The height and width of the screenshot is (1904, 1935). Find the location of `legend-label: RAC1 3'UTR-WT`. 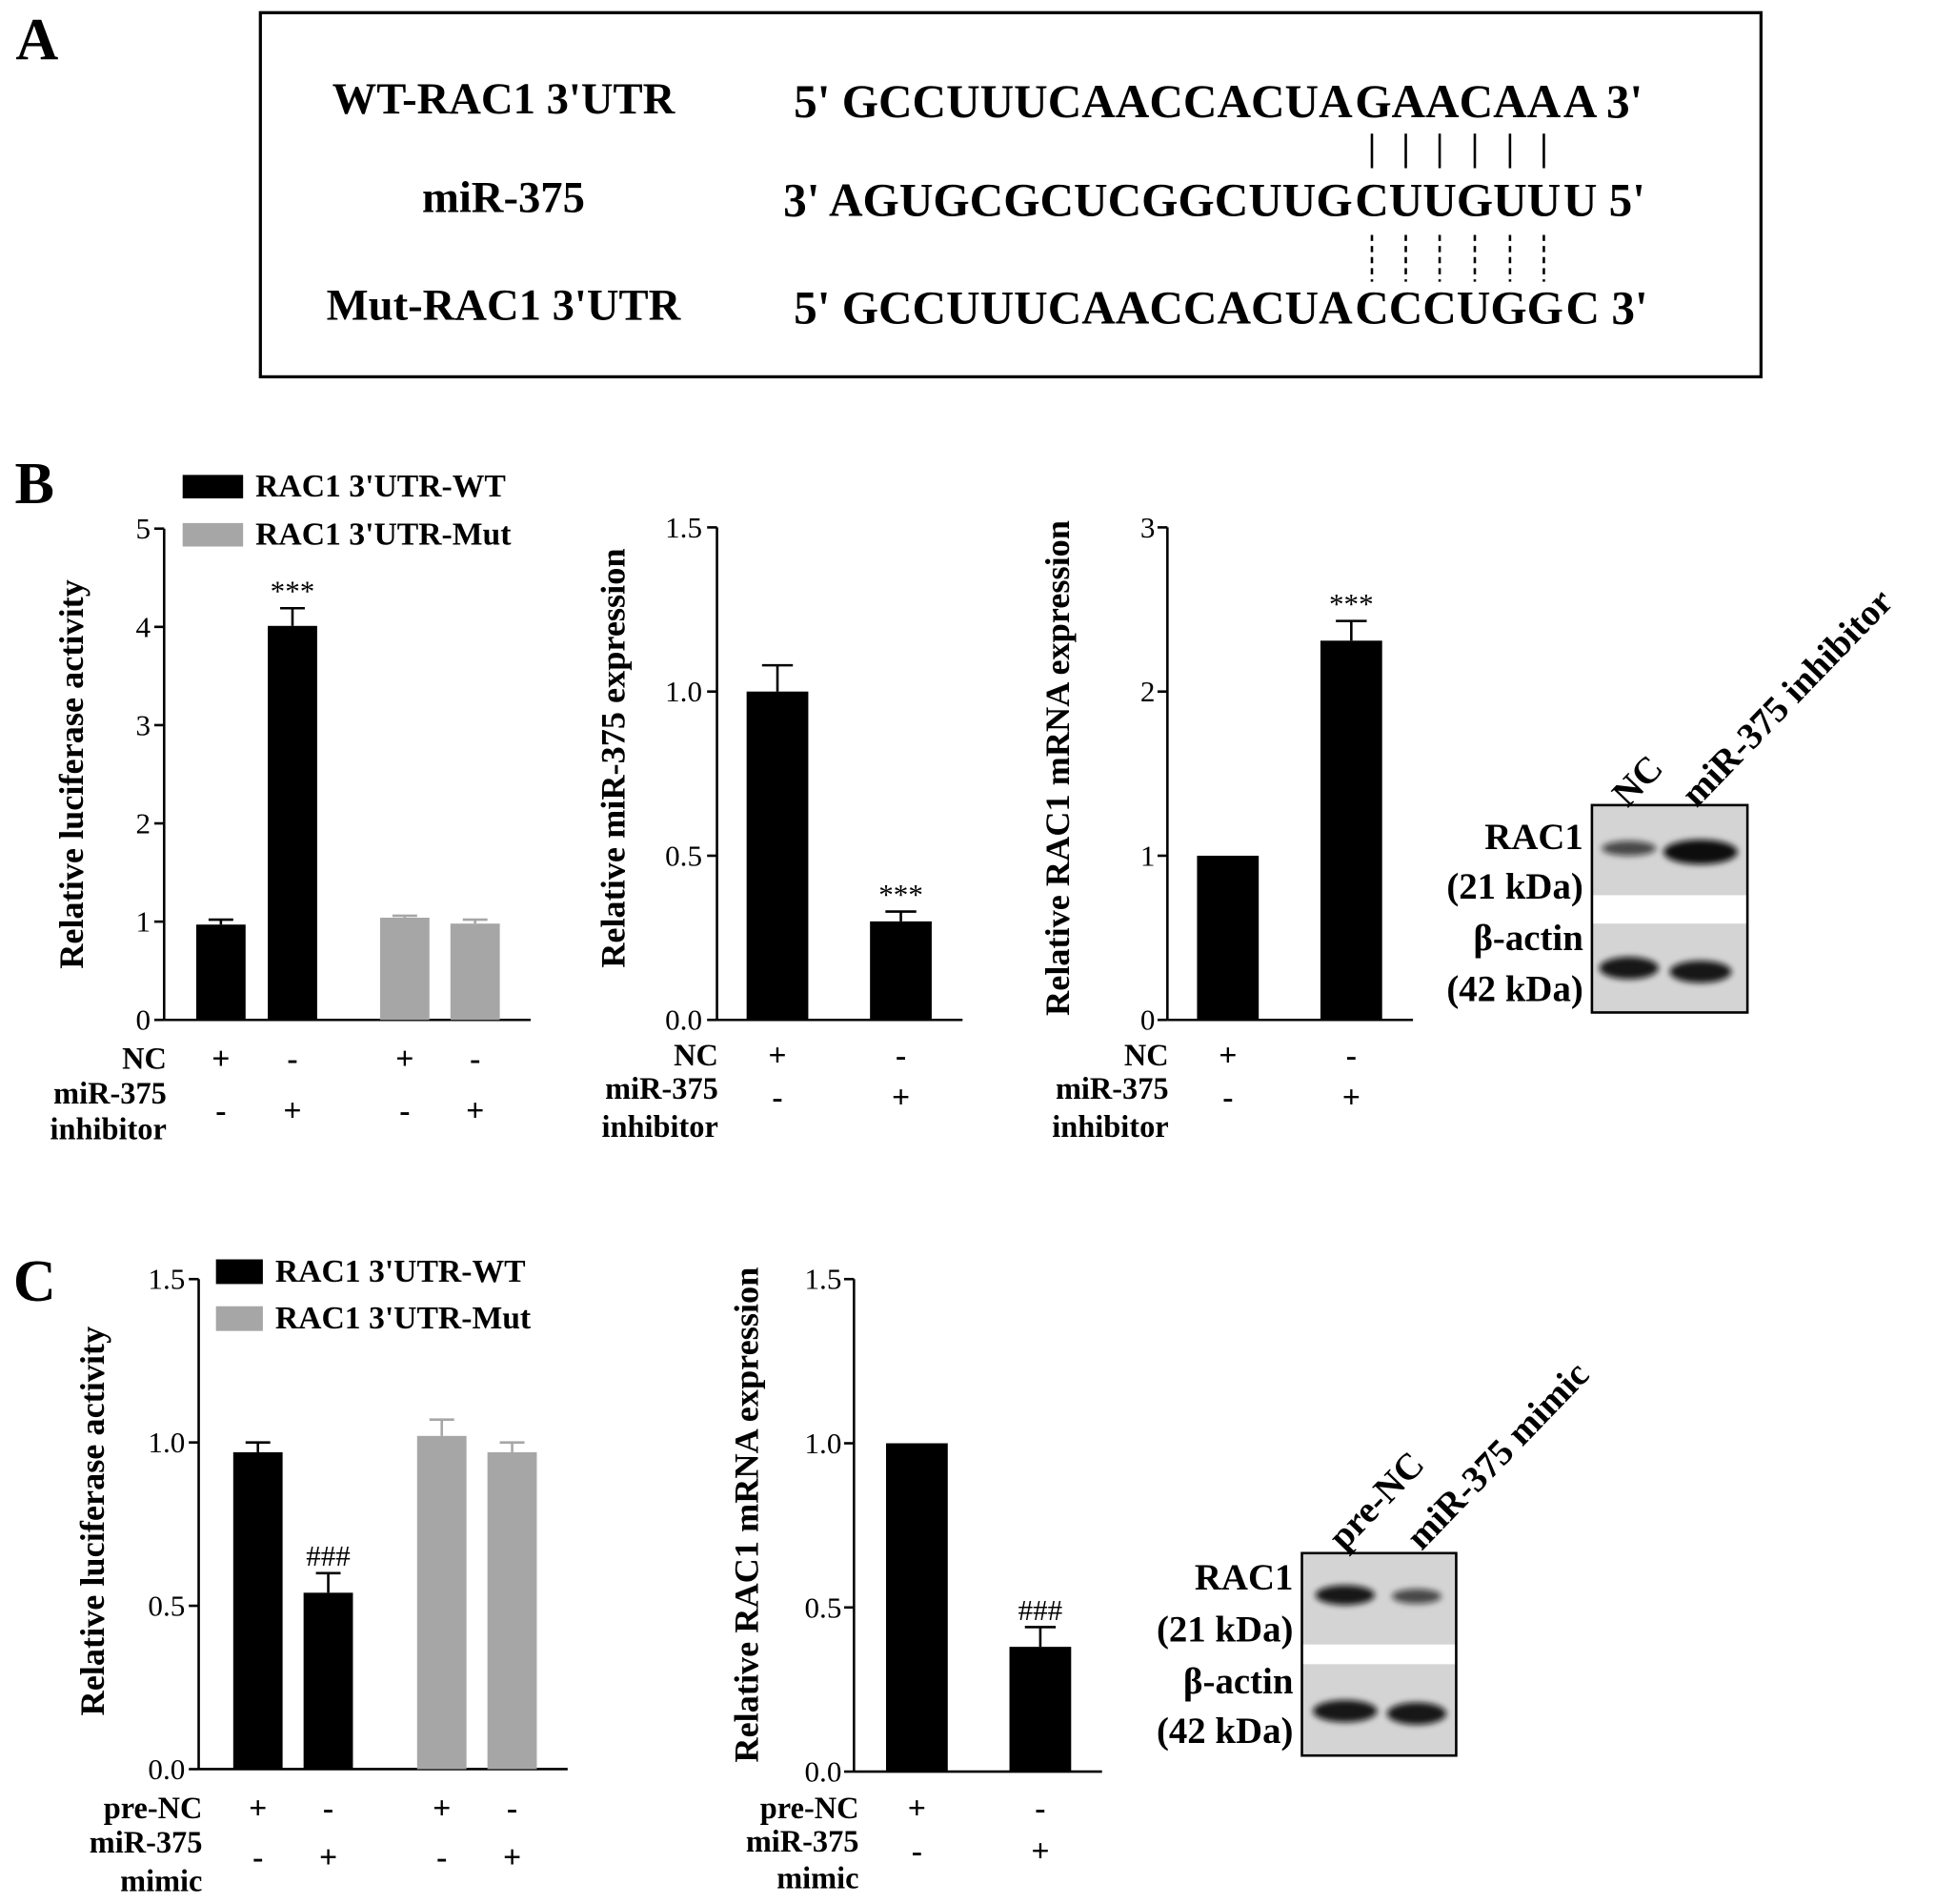

legend-label: RAC1 3'UTR-WT is located at coordinates (400, 1271).